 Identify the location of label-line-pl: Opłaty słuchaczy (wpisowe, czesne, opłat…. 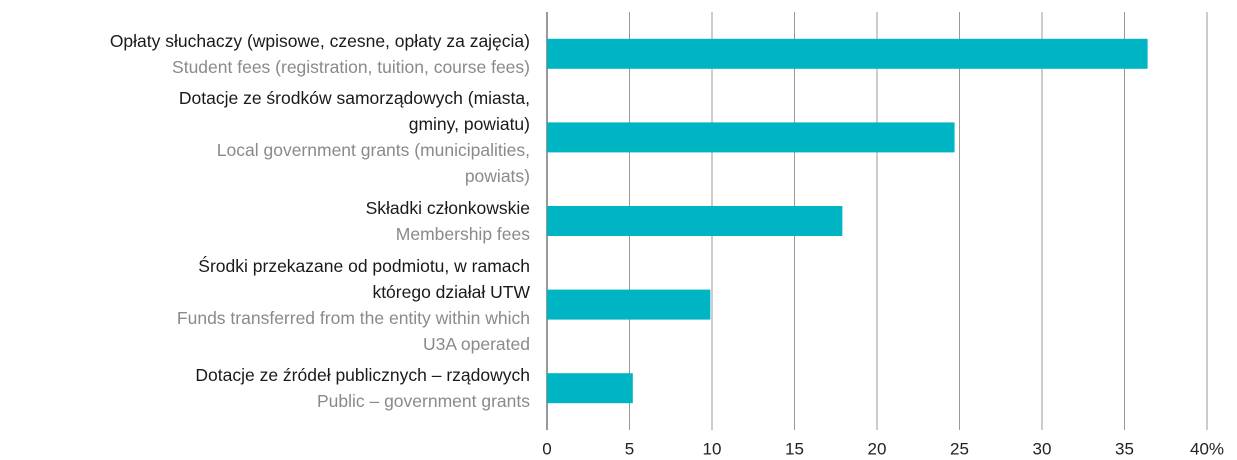
(319, 40).